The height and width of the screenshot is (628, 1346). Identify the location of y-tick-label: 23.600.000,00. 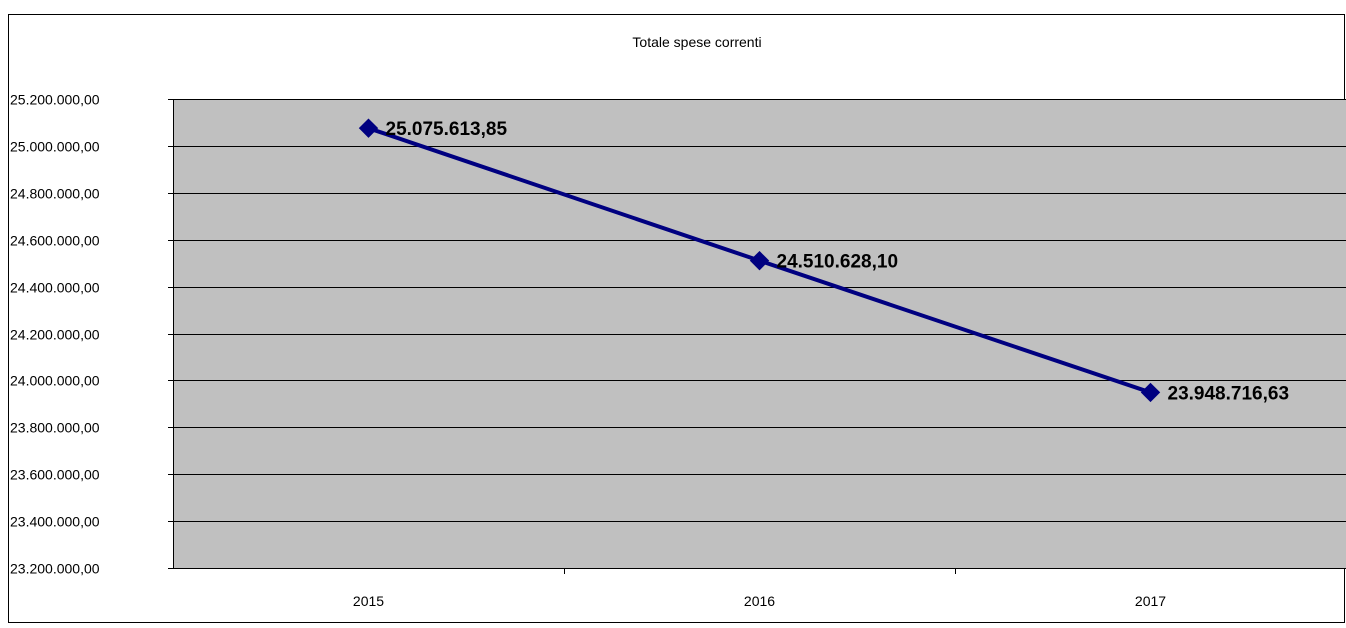
(55, 475).